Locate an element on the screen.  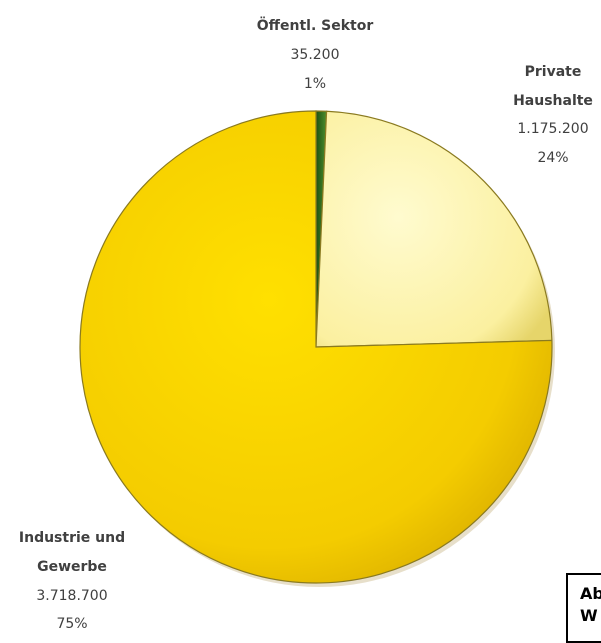
label-oeffentl-name: Öffentl. Sektor is located at coordinates (315, 25).